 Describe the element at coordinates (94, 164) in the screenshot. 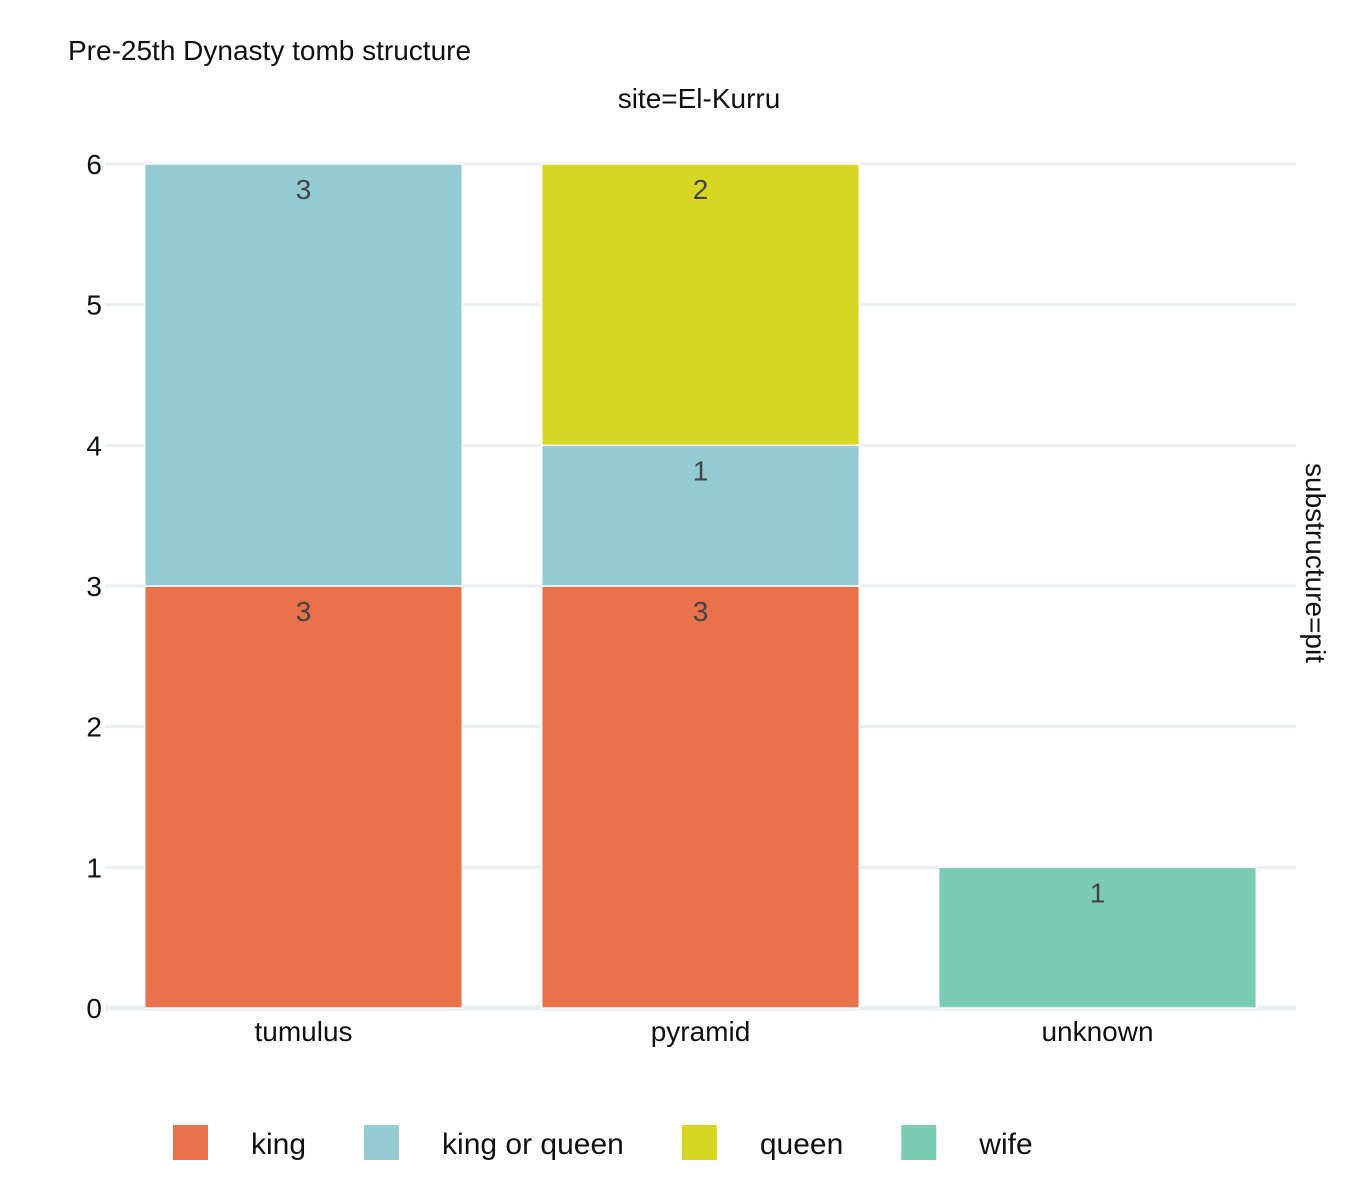

I see `y-tick-label: 6` at that location.